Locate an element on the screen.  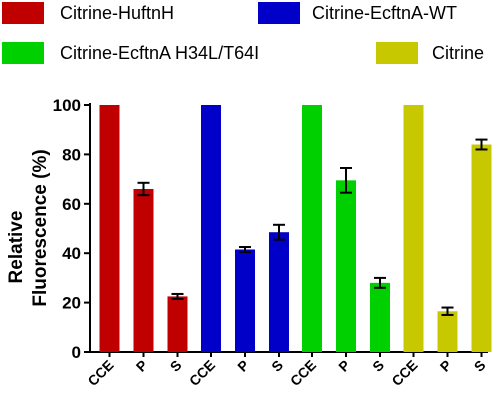
y-tick-label: 60 is located at coordinates (71, 204).